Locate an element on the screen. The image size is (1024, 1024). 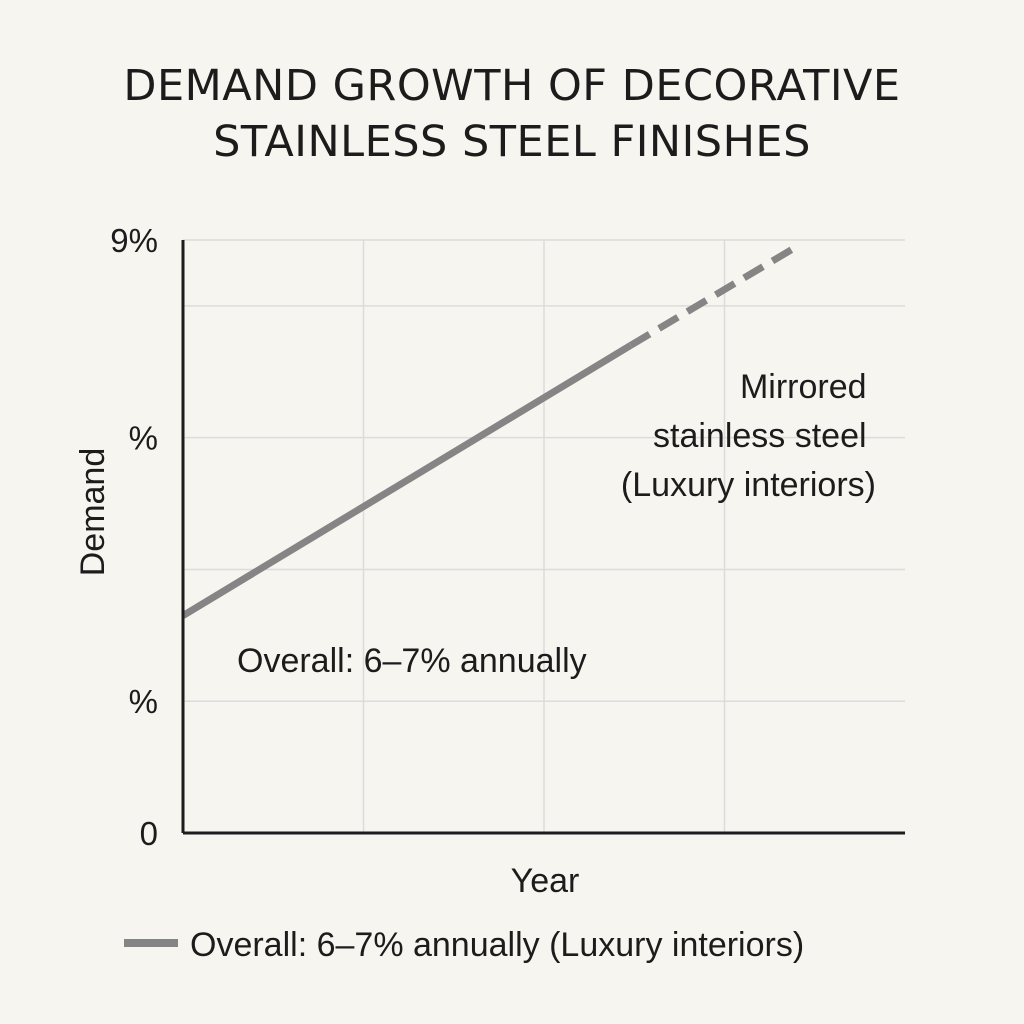
annotation-mirrored-line-2: stainless steel is located at coordinates (760, 436).